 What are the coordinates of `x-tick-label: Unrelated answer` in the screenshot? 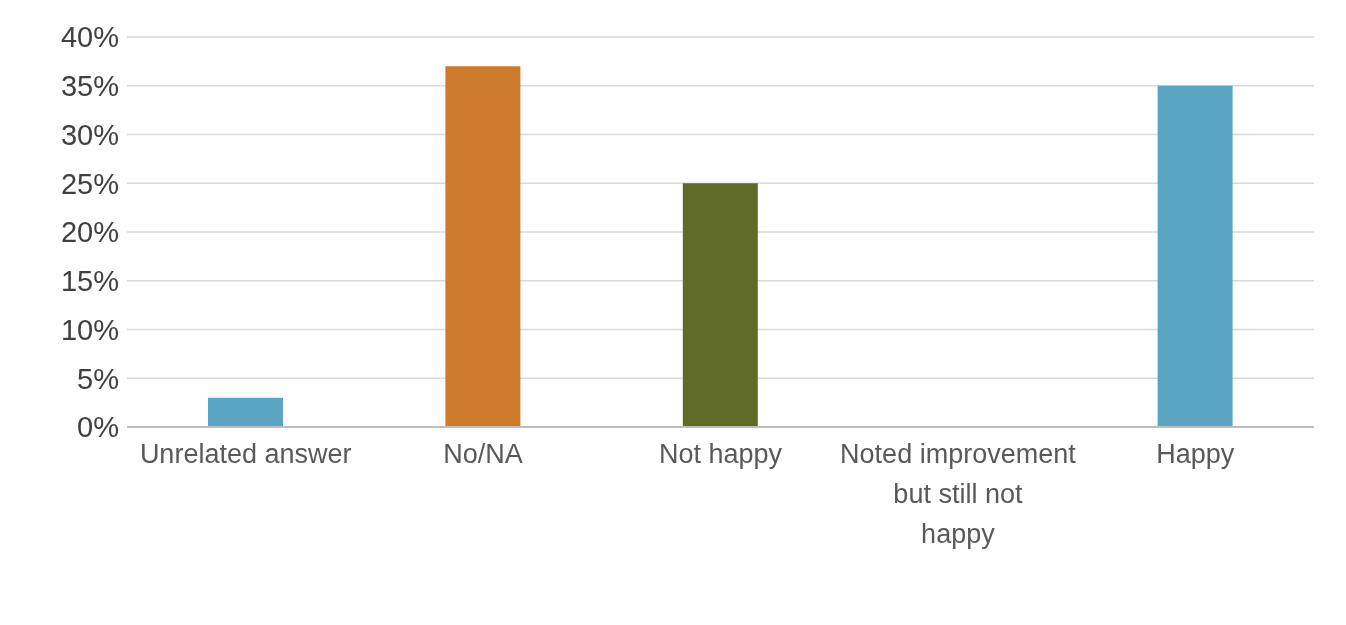 It's located at (245, 454).